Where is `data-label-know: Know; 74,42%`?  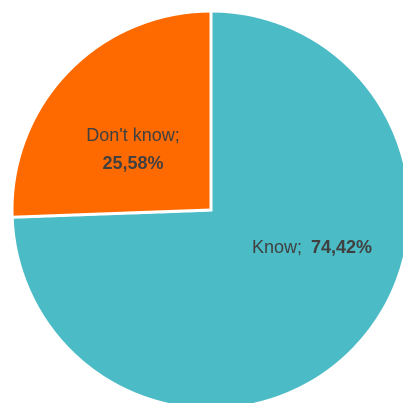 data-label-know: Know; 74,42% is located at coordinates (312, 247).